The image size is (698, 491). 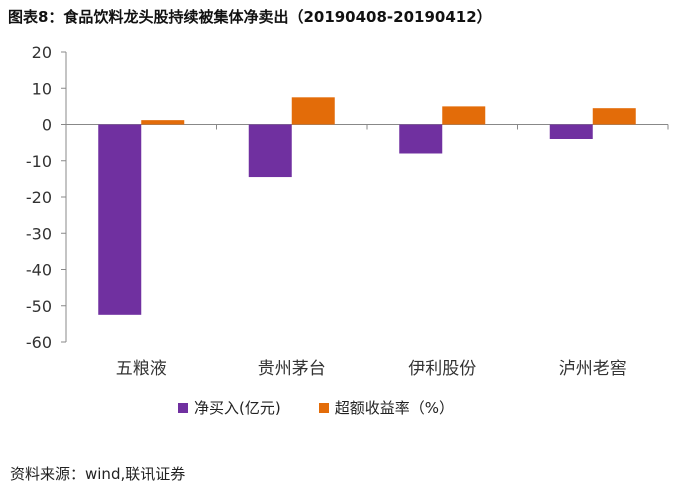 I want to click on x-category-label: 泸州老窖, so click(x=593, y=369).